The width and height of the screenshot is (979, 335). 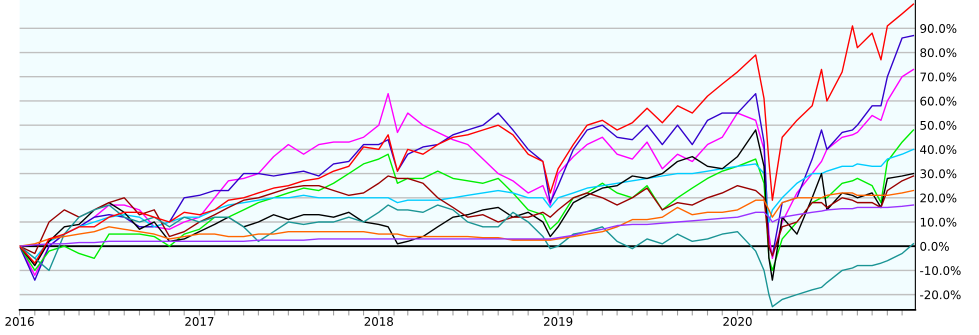 I want to click on x-tick-label: 2018, so click(x=378, y=321).